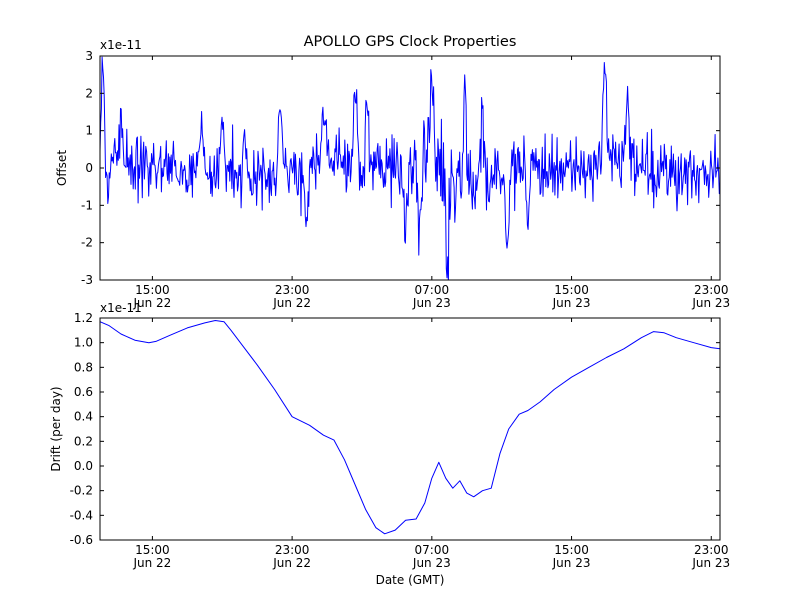  What do you see at coordinates (89, 93) in the screenshot?
I see `y-tick-label: 2` at bounding box center [89, 93].